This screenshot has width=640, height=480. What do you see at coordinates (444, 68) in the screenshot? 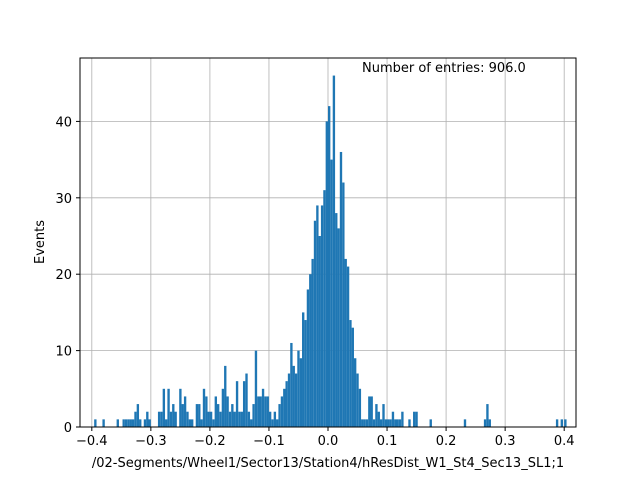
I see `entries-annotation: Number of entries: 906.0` at bounding box center [444, 68].